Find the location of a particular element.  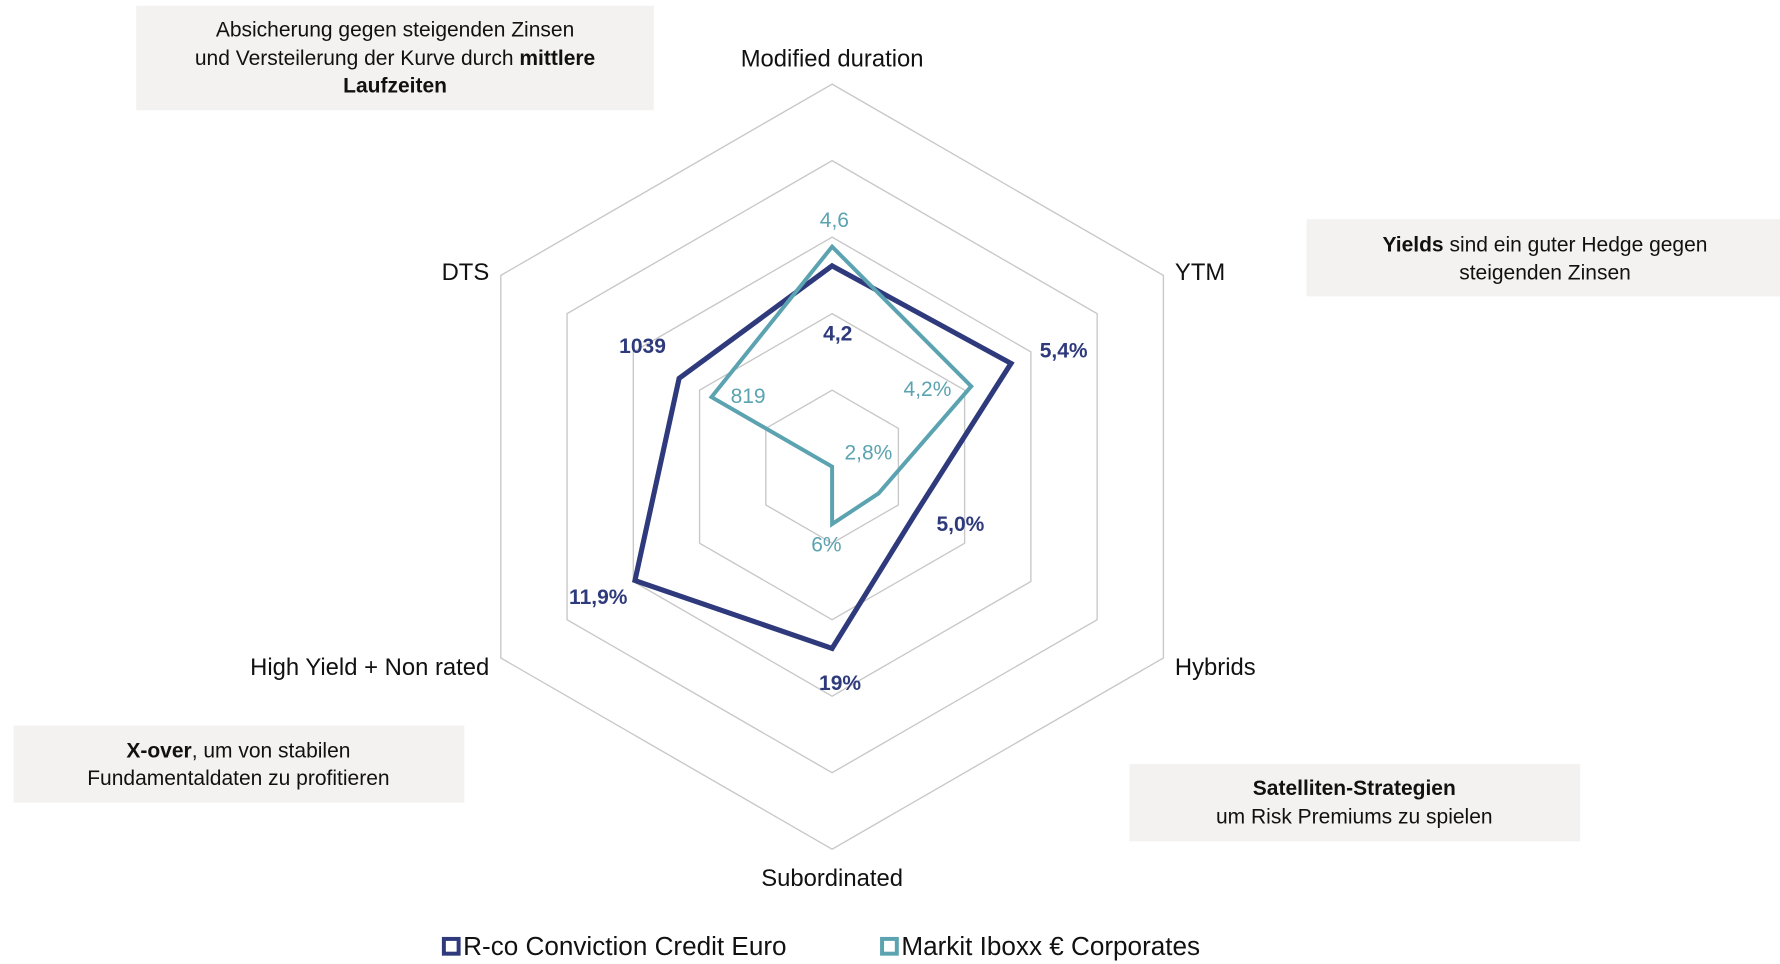

legend-label: Markit Iboxx € Corporates is located at coordinates (1050, 946).